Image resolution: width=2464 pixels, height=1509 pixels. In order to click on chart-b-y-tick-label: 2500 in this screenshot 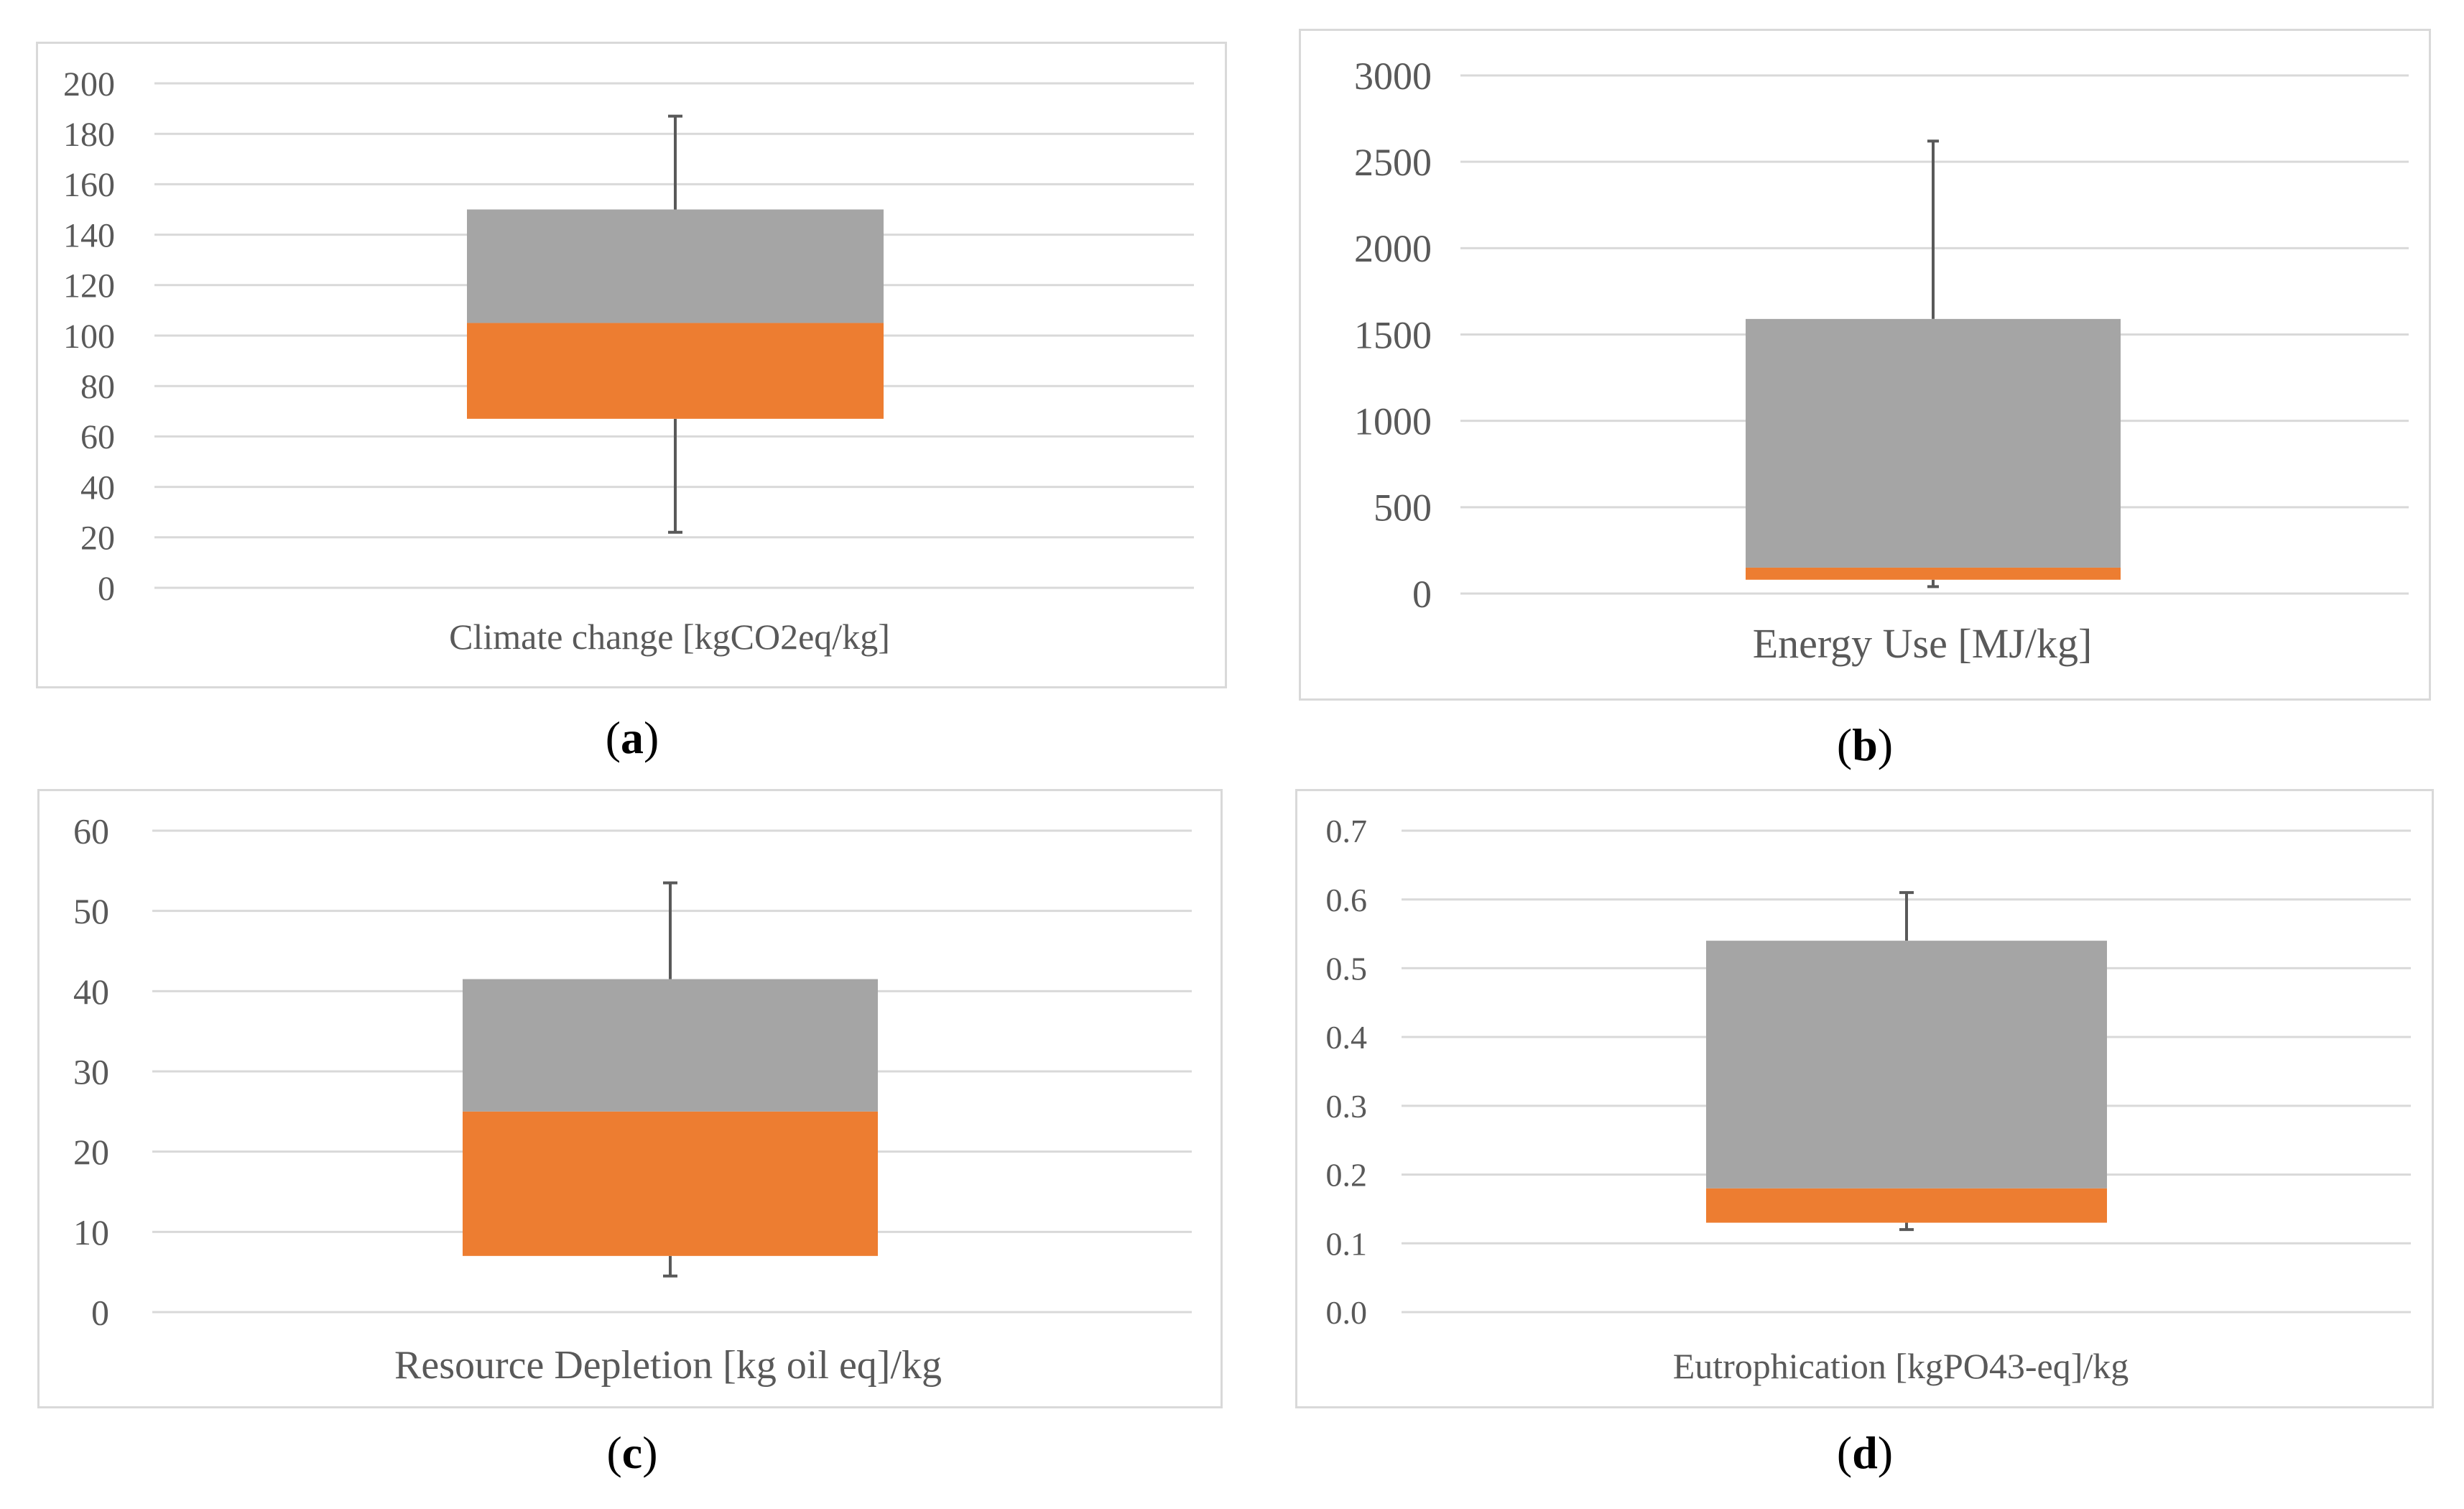, I will do `click(1393, 162)`.